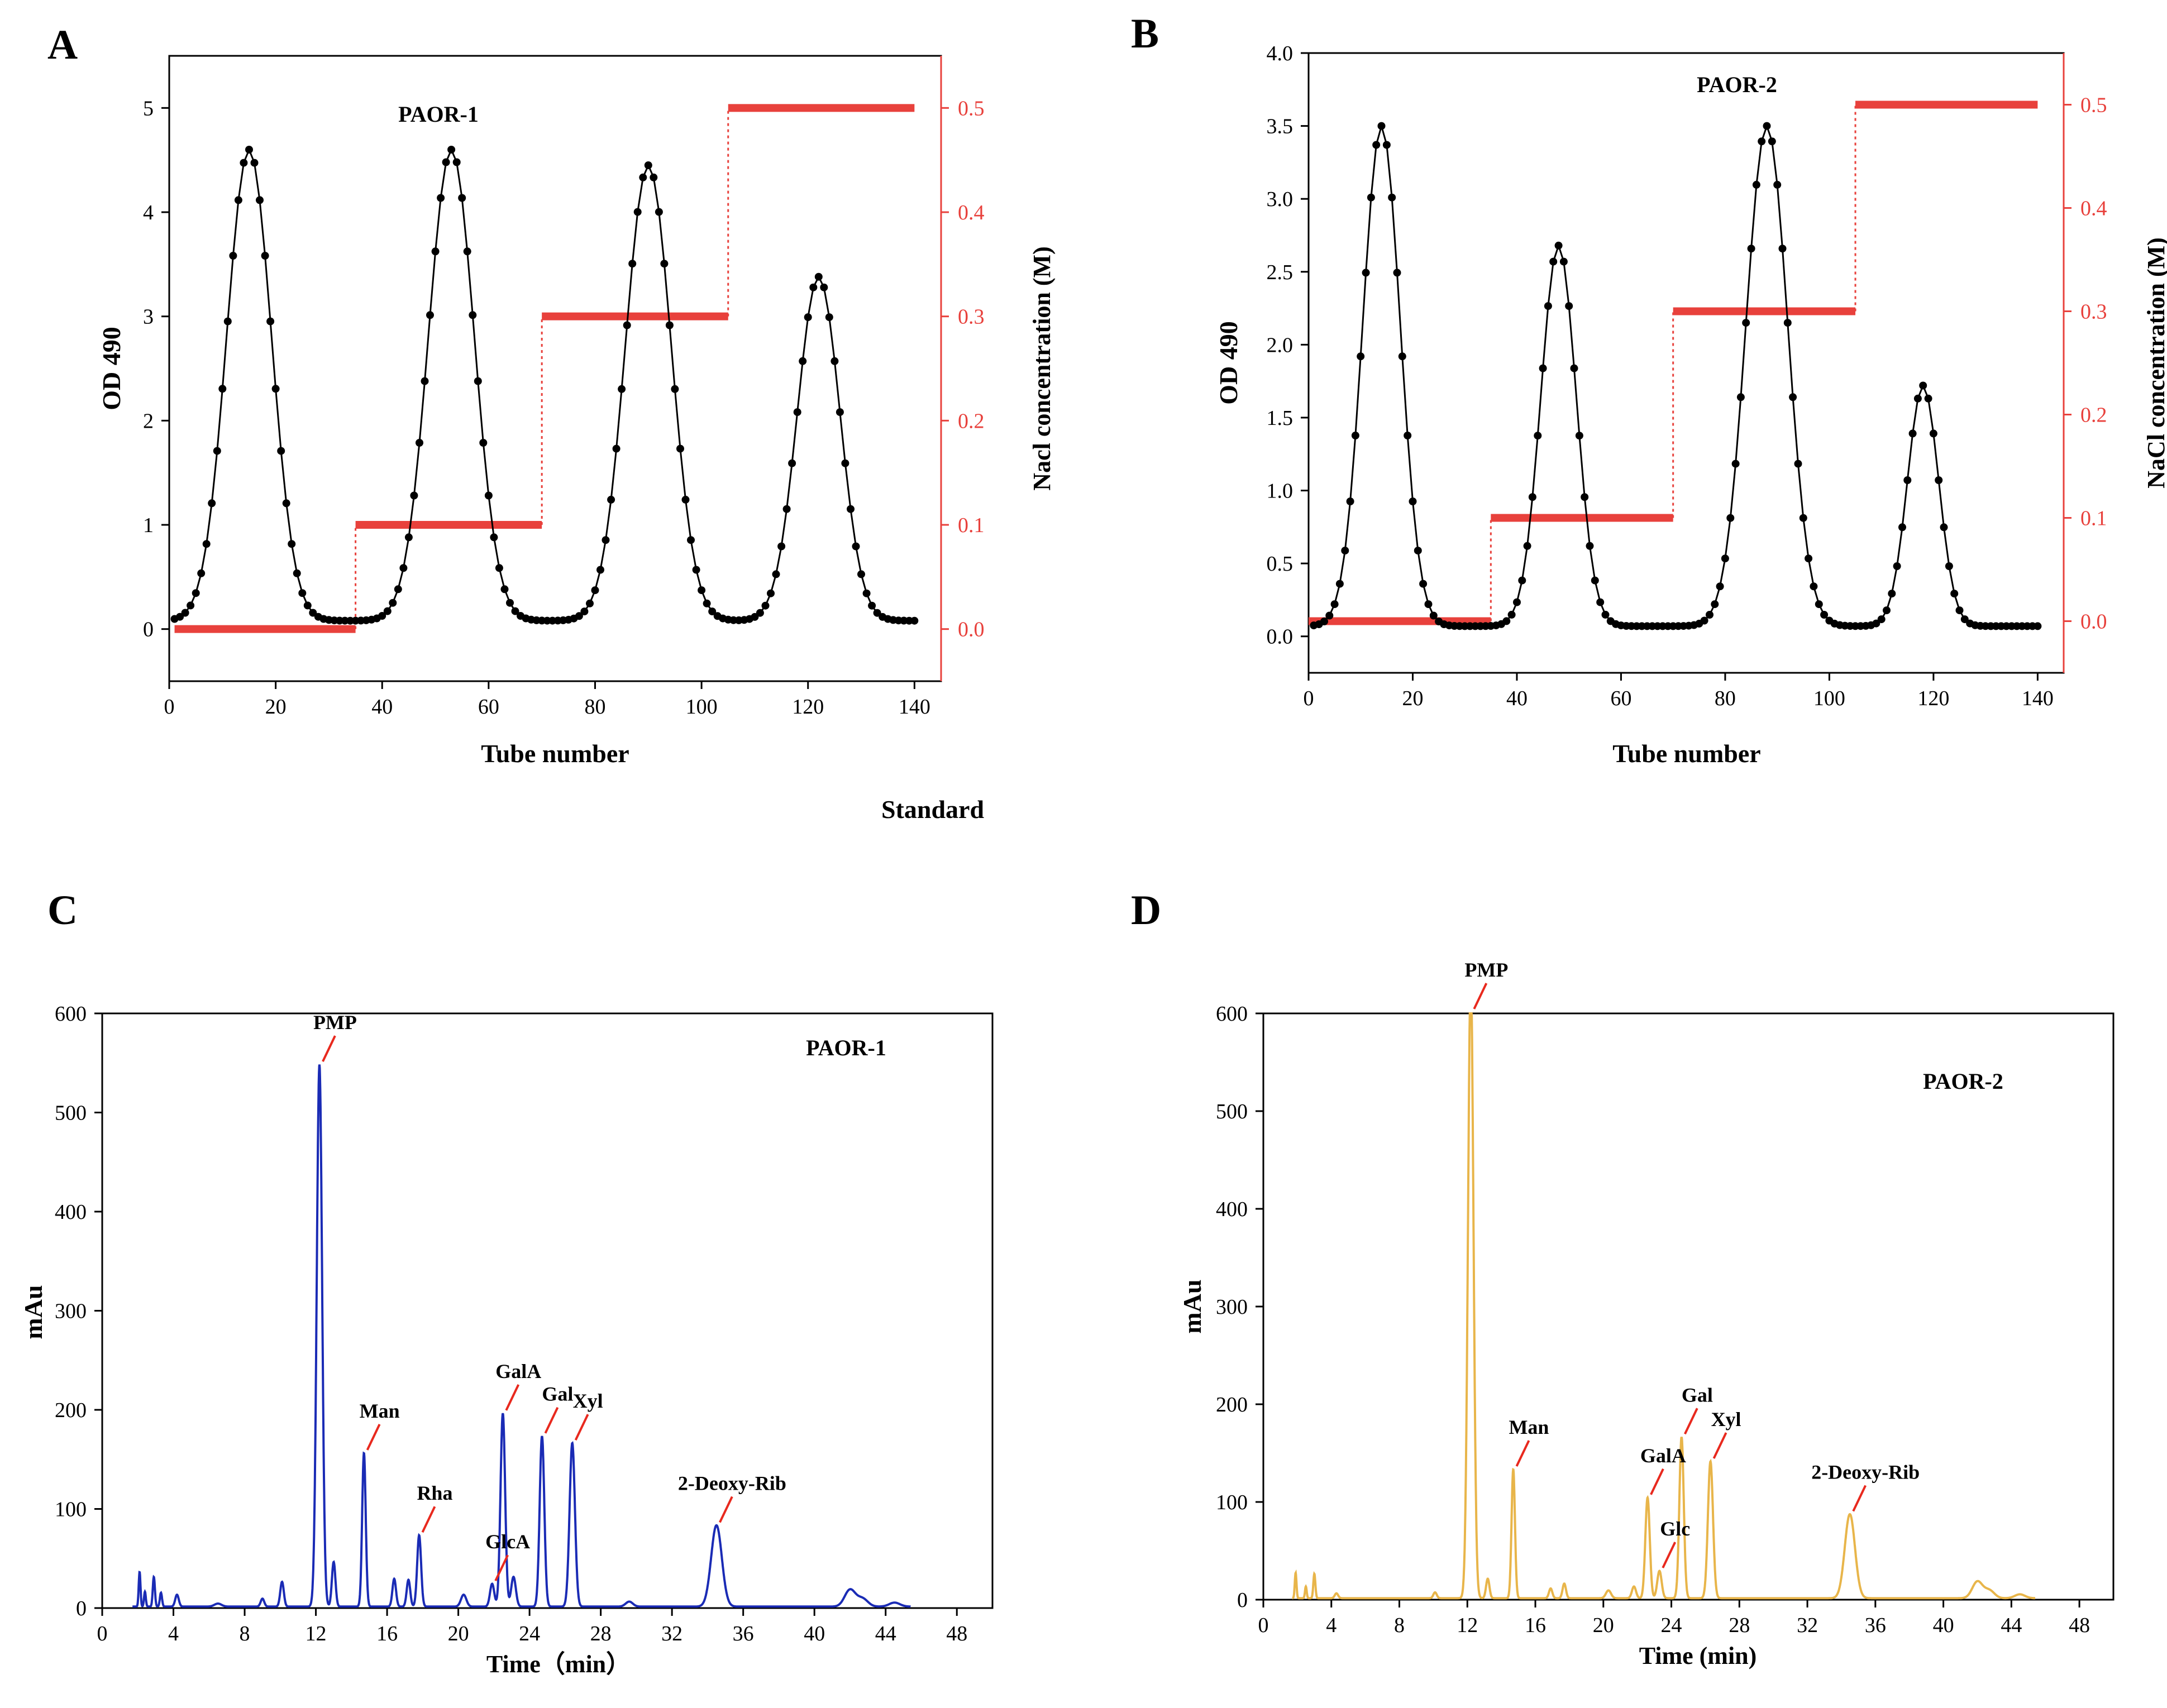  What do you see at coordinates (1412, 698) in the screenshot?
I see `panel-b-x-tick-label: 20` at bounding box center [1412, 698].